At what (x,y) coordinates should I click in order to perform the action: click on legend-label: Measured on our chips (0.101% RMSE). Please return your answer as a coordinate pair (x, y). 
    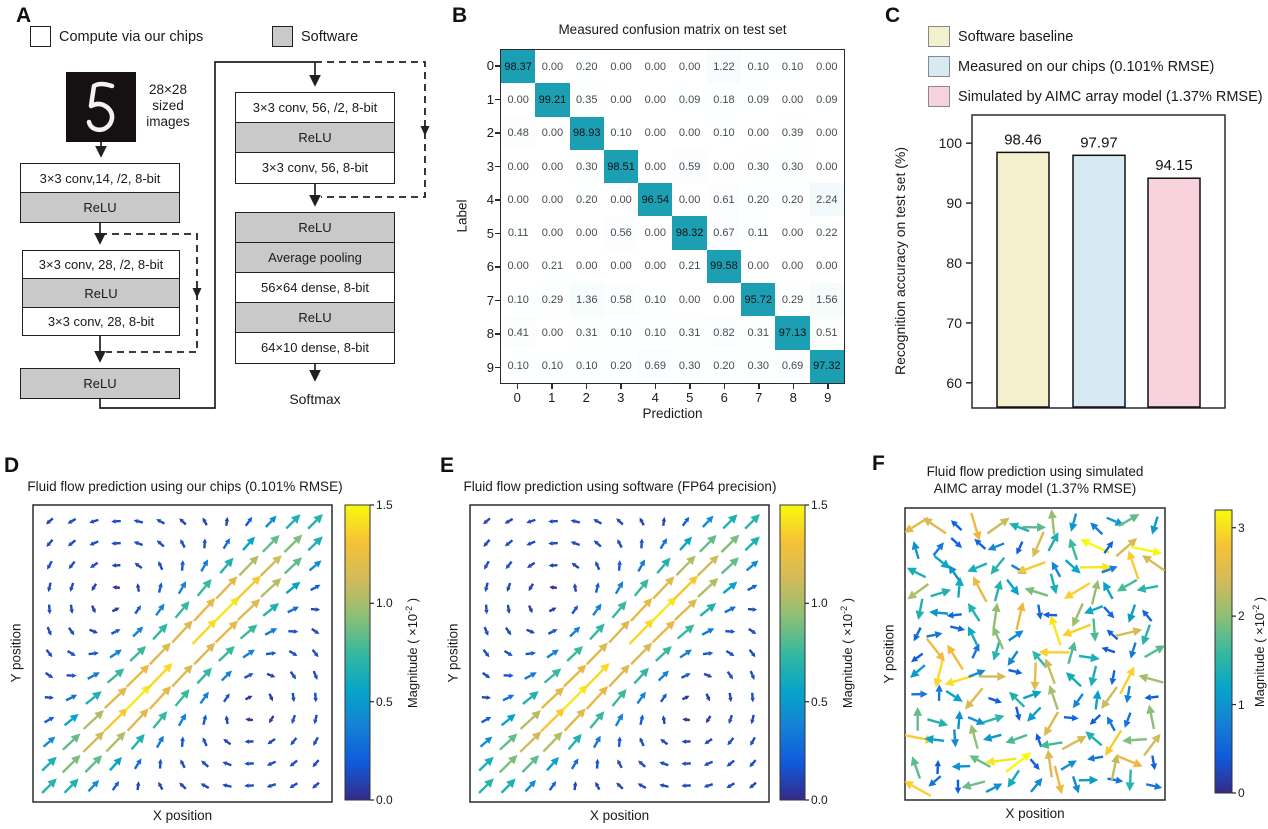
    Looking at the image, I should click on (1086, 66).